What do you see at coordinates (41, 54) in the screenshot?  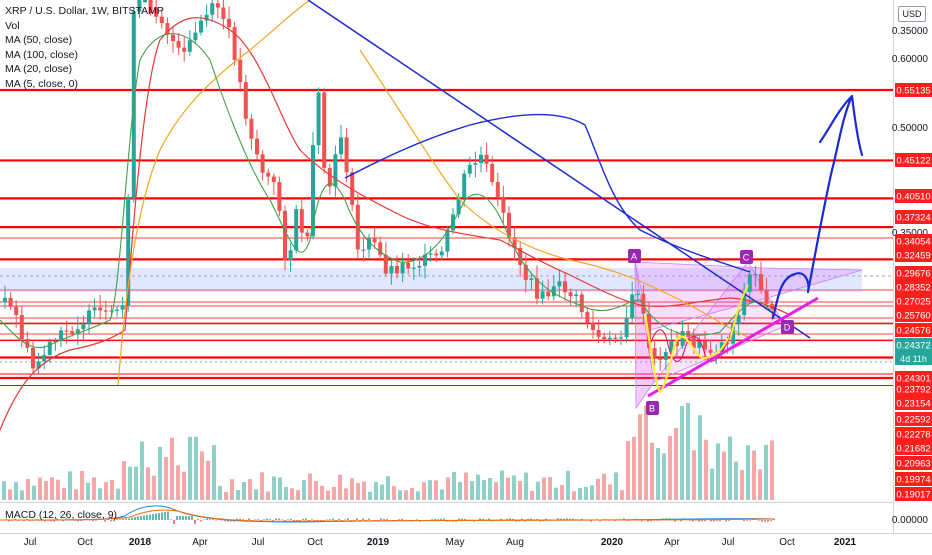 I see `legend-ma100: MA (100, close)` at bounding box center [41, 54].